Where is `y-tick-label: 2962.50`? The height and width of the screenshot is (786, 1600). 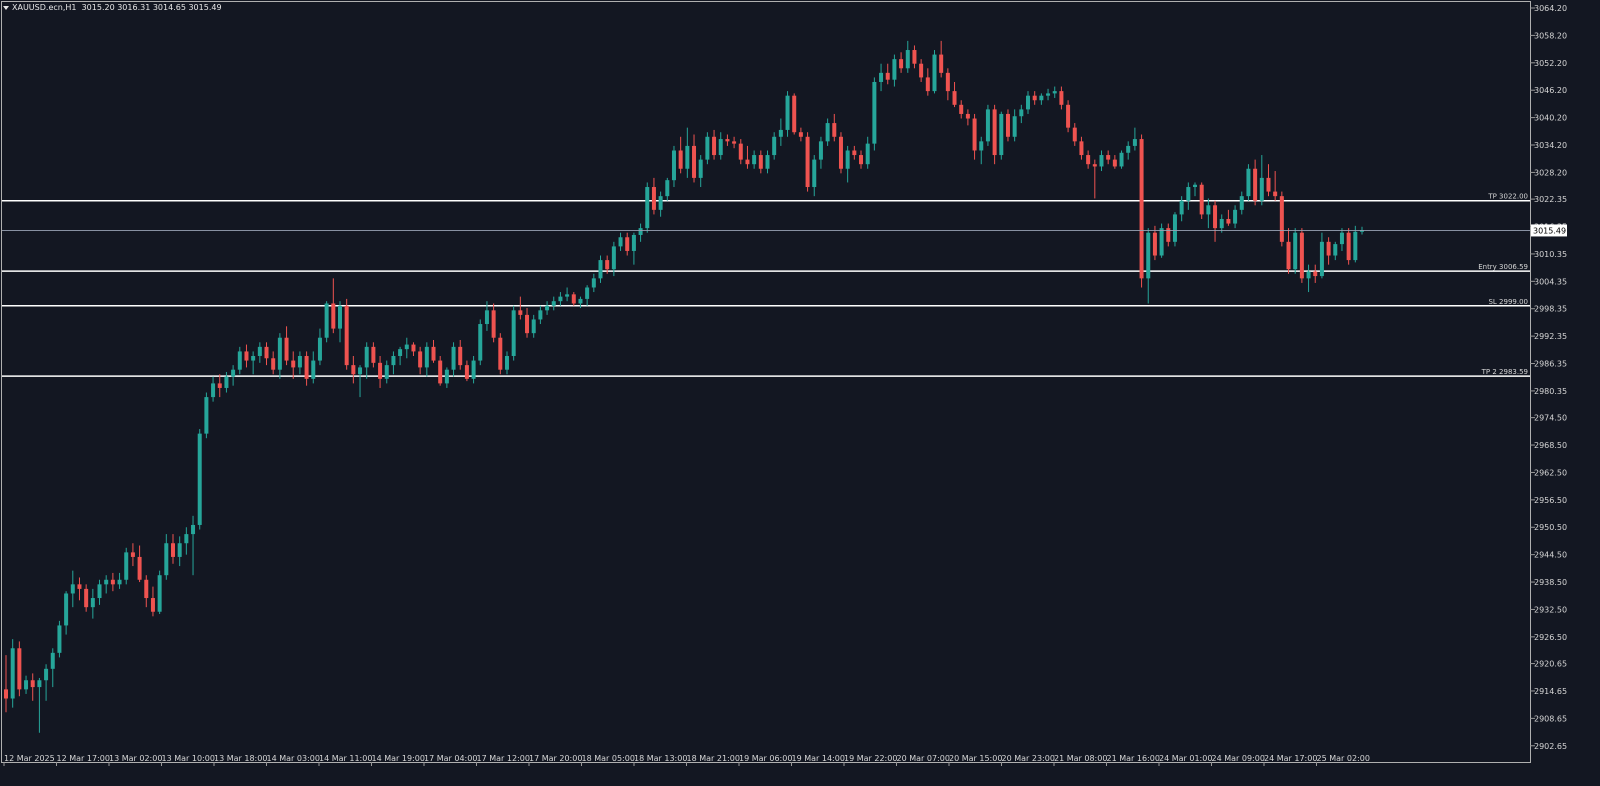
y-tick-label: 2962.50 is located at coordinates (1550, 472).